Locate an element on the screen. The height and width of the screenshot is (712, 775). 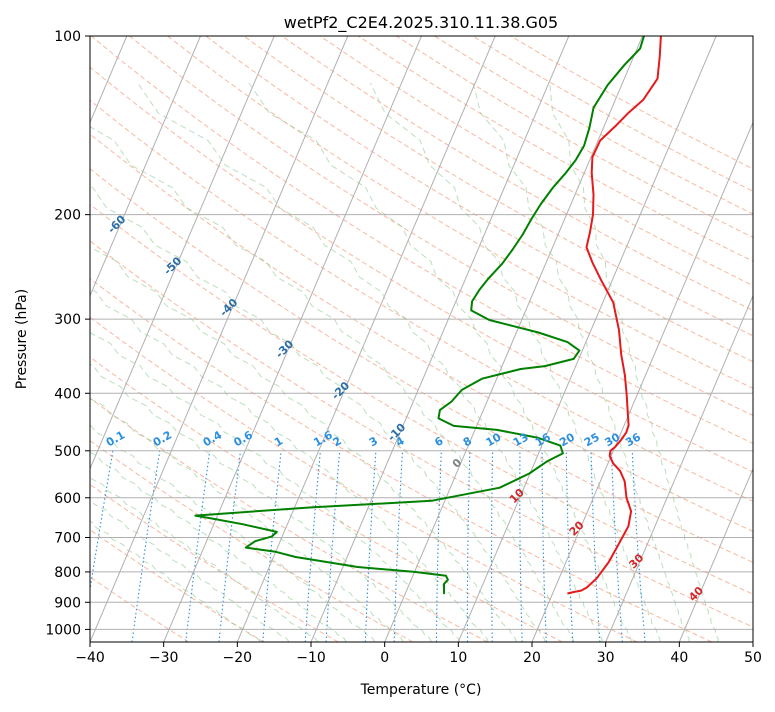
isotherm-label: 30 is located at coordinates (636, 561).